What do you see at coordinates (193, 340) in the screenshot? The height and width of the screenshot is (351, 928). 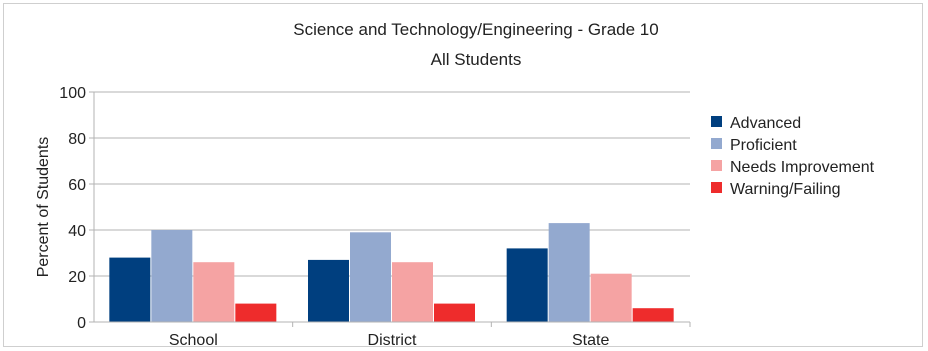 I see `x-tick-label: School` at bounding box center [193, 340].